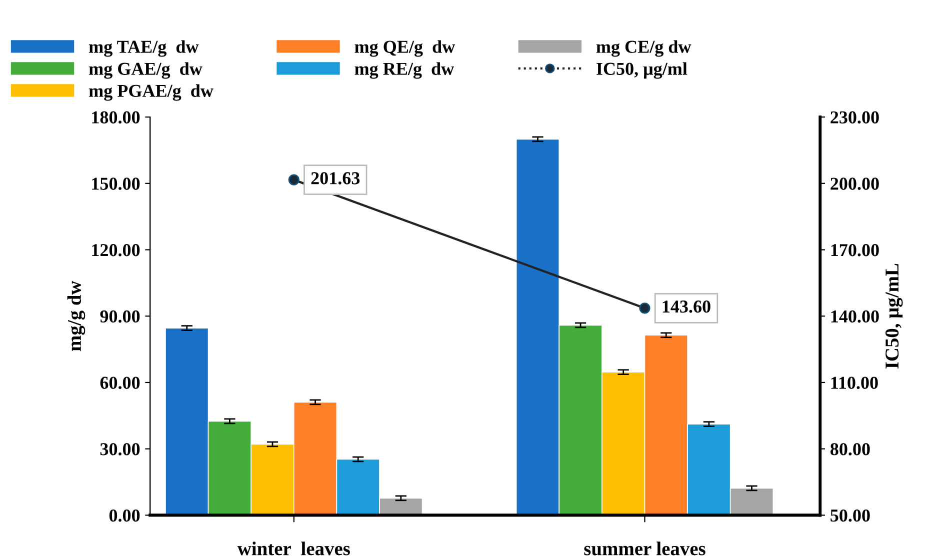 This screenshot has width=932, height=560. I want to click on data-label: 201.63, so click(335, 178).